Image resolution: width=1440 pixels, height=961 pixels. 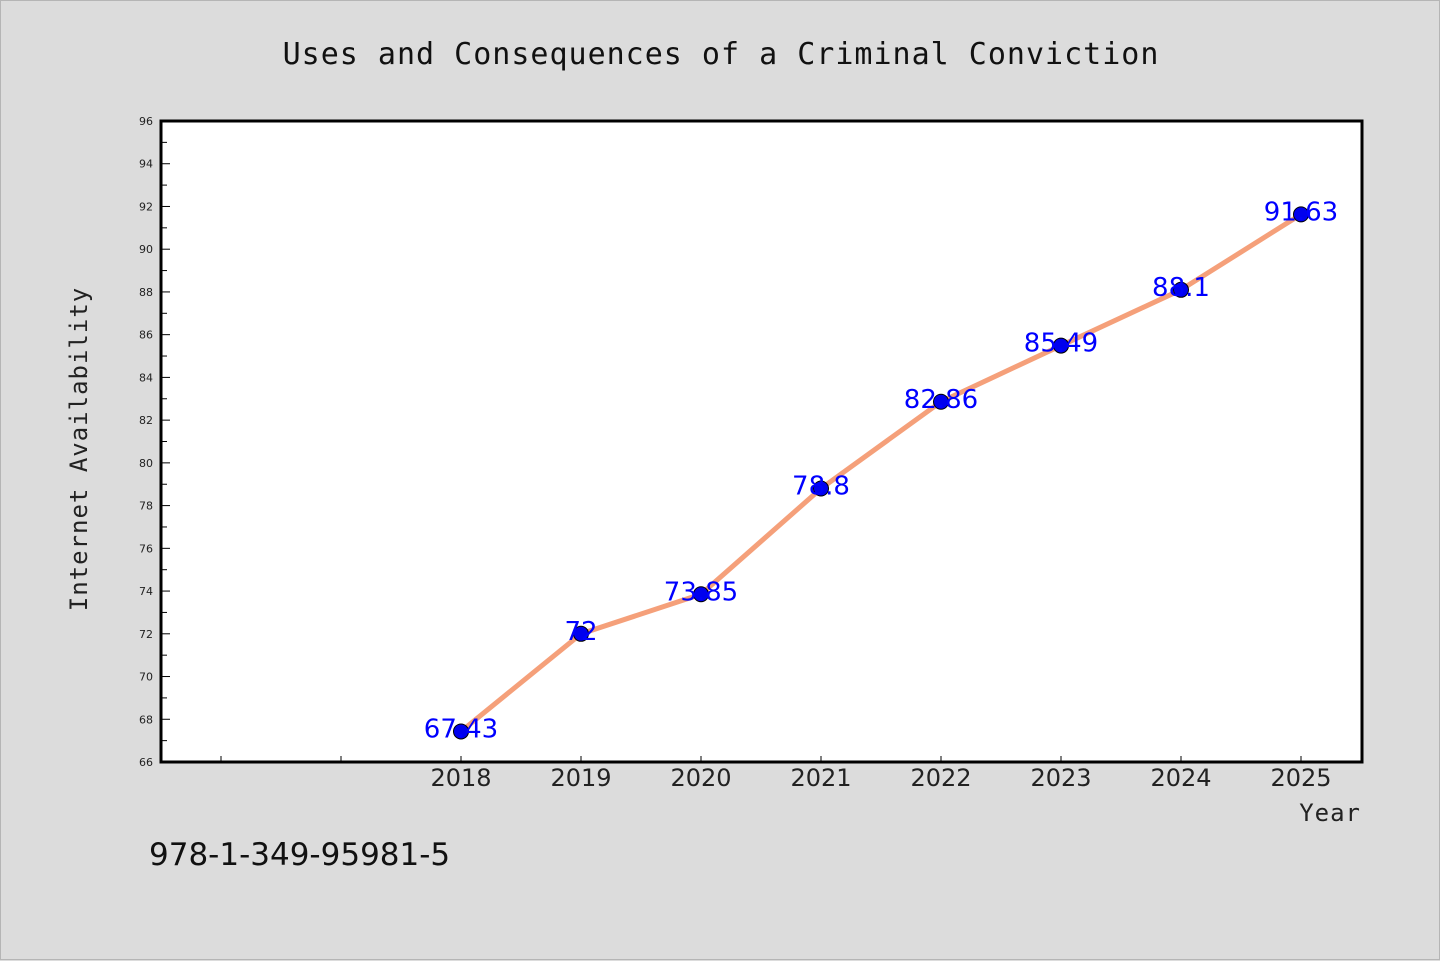 What do you see at coordinates (146, 463) in the screenshot?
I see `y-tick-label: 80` at bounding box center [146, 463].